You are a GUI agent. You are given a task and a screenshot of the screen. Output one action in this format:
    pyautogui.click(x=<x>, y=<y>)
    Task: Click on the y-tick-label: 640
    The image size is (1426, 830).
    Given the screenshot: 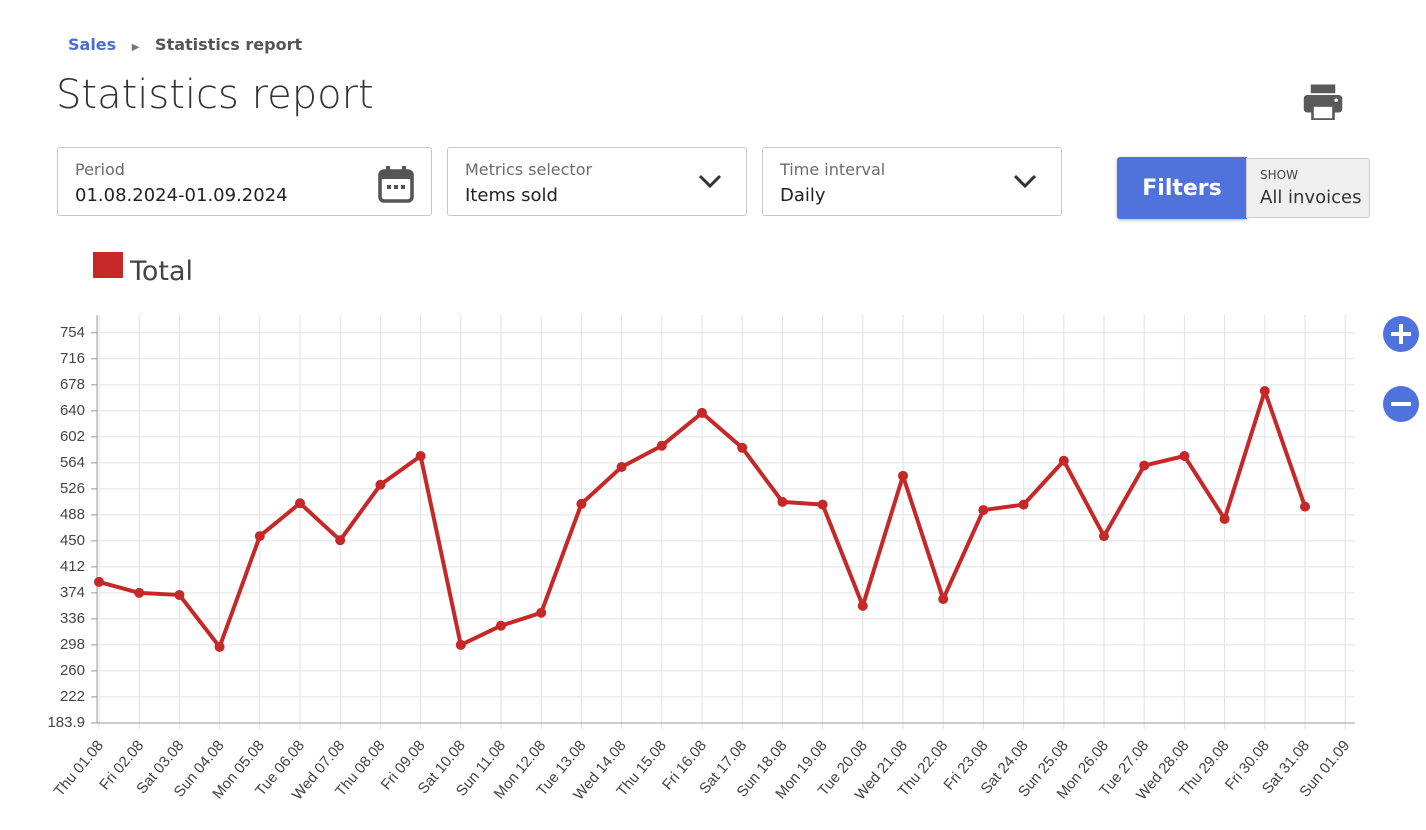 What is the action you would take?
    pyautogui.click(x=72, y=410)
    